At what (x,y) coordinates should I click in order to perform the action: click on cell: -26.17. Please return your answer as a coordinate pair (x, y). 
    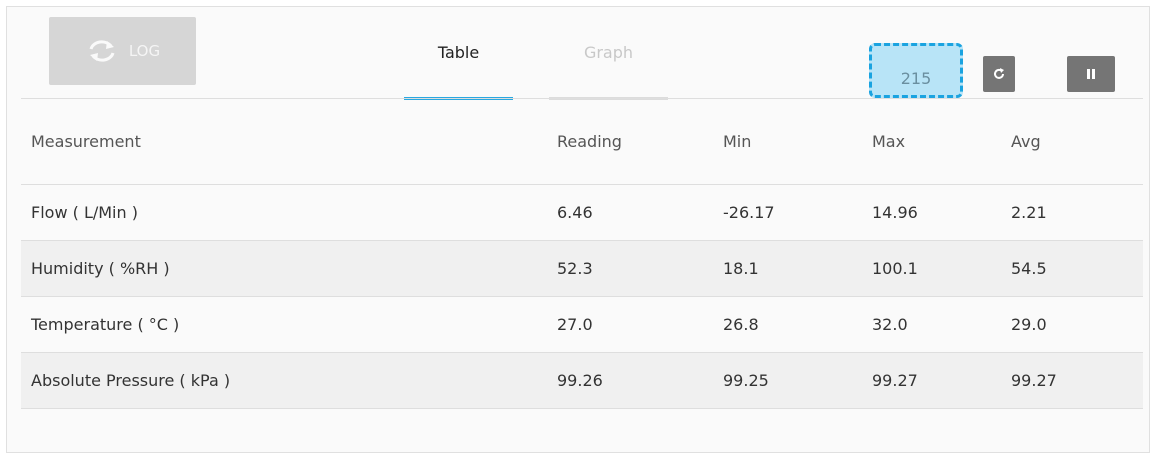
    Looking at the image, I should click on (749, 212).